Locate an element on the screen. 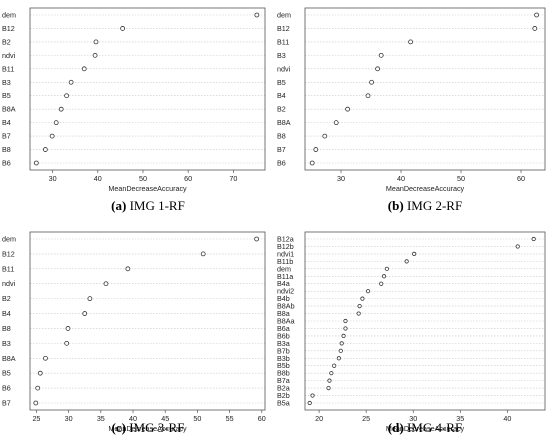 This screenshot has height=441, width=550. category-label: B8 is located at coordinates (6, 328).